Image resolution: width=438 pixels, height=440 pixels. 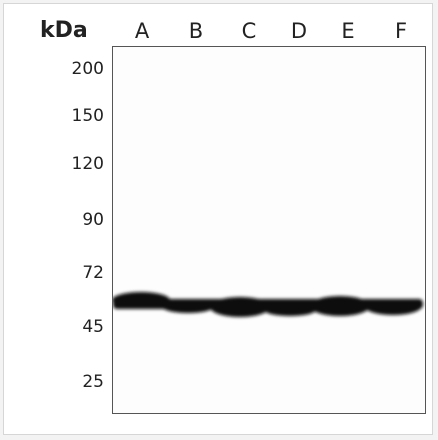 What do you see at coordinates (401, 31) in the screenshot?
I see `lane-label-f: F` at bounding box center [401, 31].